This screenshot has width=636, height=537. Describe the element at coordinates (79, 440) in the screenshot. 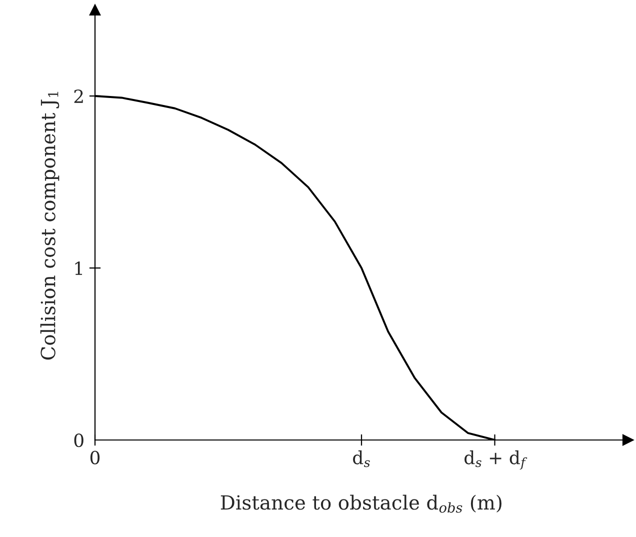

I see `y-tick-label: 0` at that location.